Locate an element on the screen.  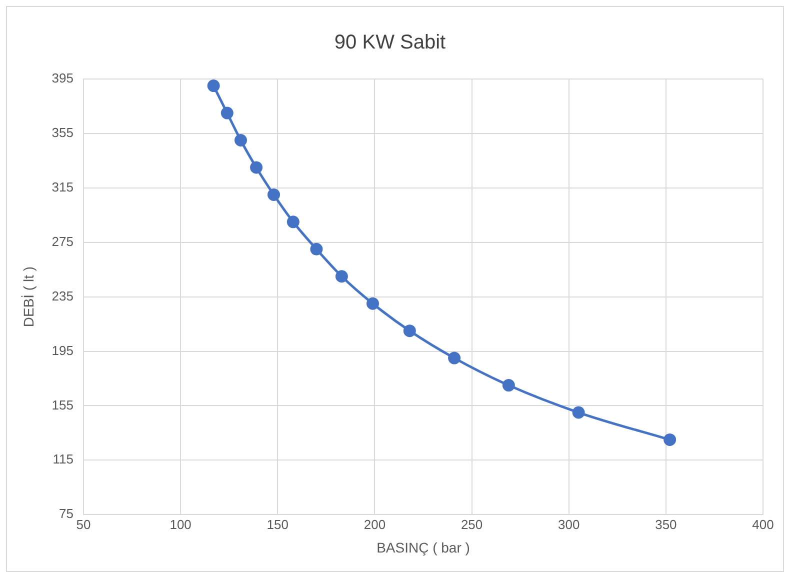
y-tick-label: 355 is located at coordinates (63, 132).